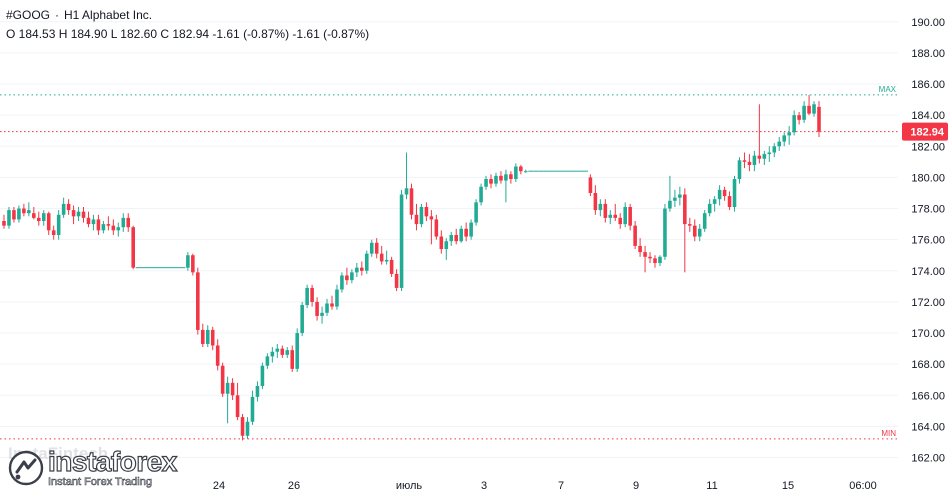  What do you see at coordinates (28, 15) in the screenshot?
I see `legend-symbol: #GOOG` at bounding box center [28, 15].